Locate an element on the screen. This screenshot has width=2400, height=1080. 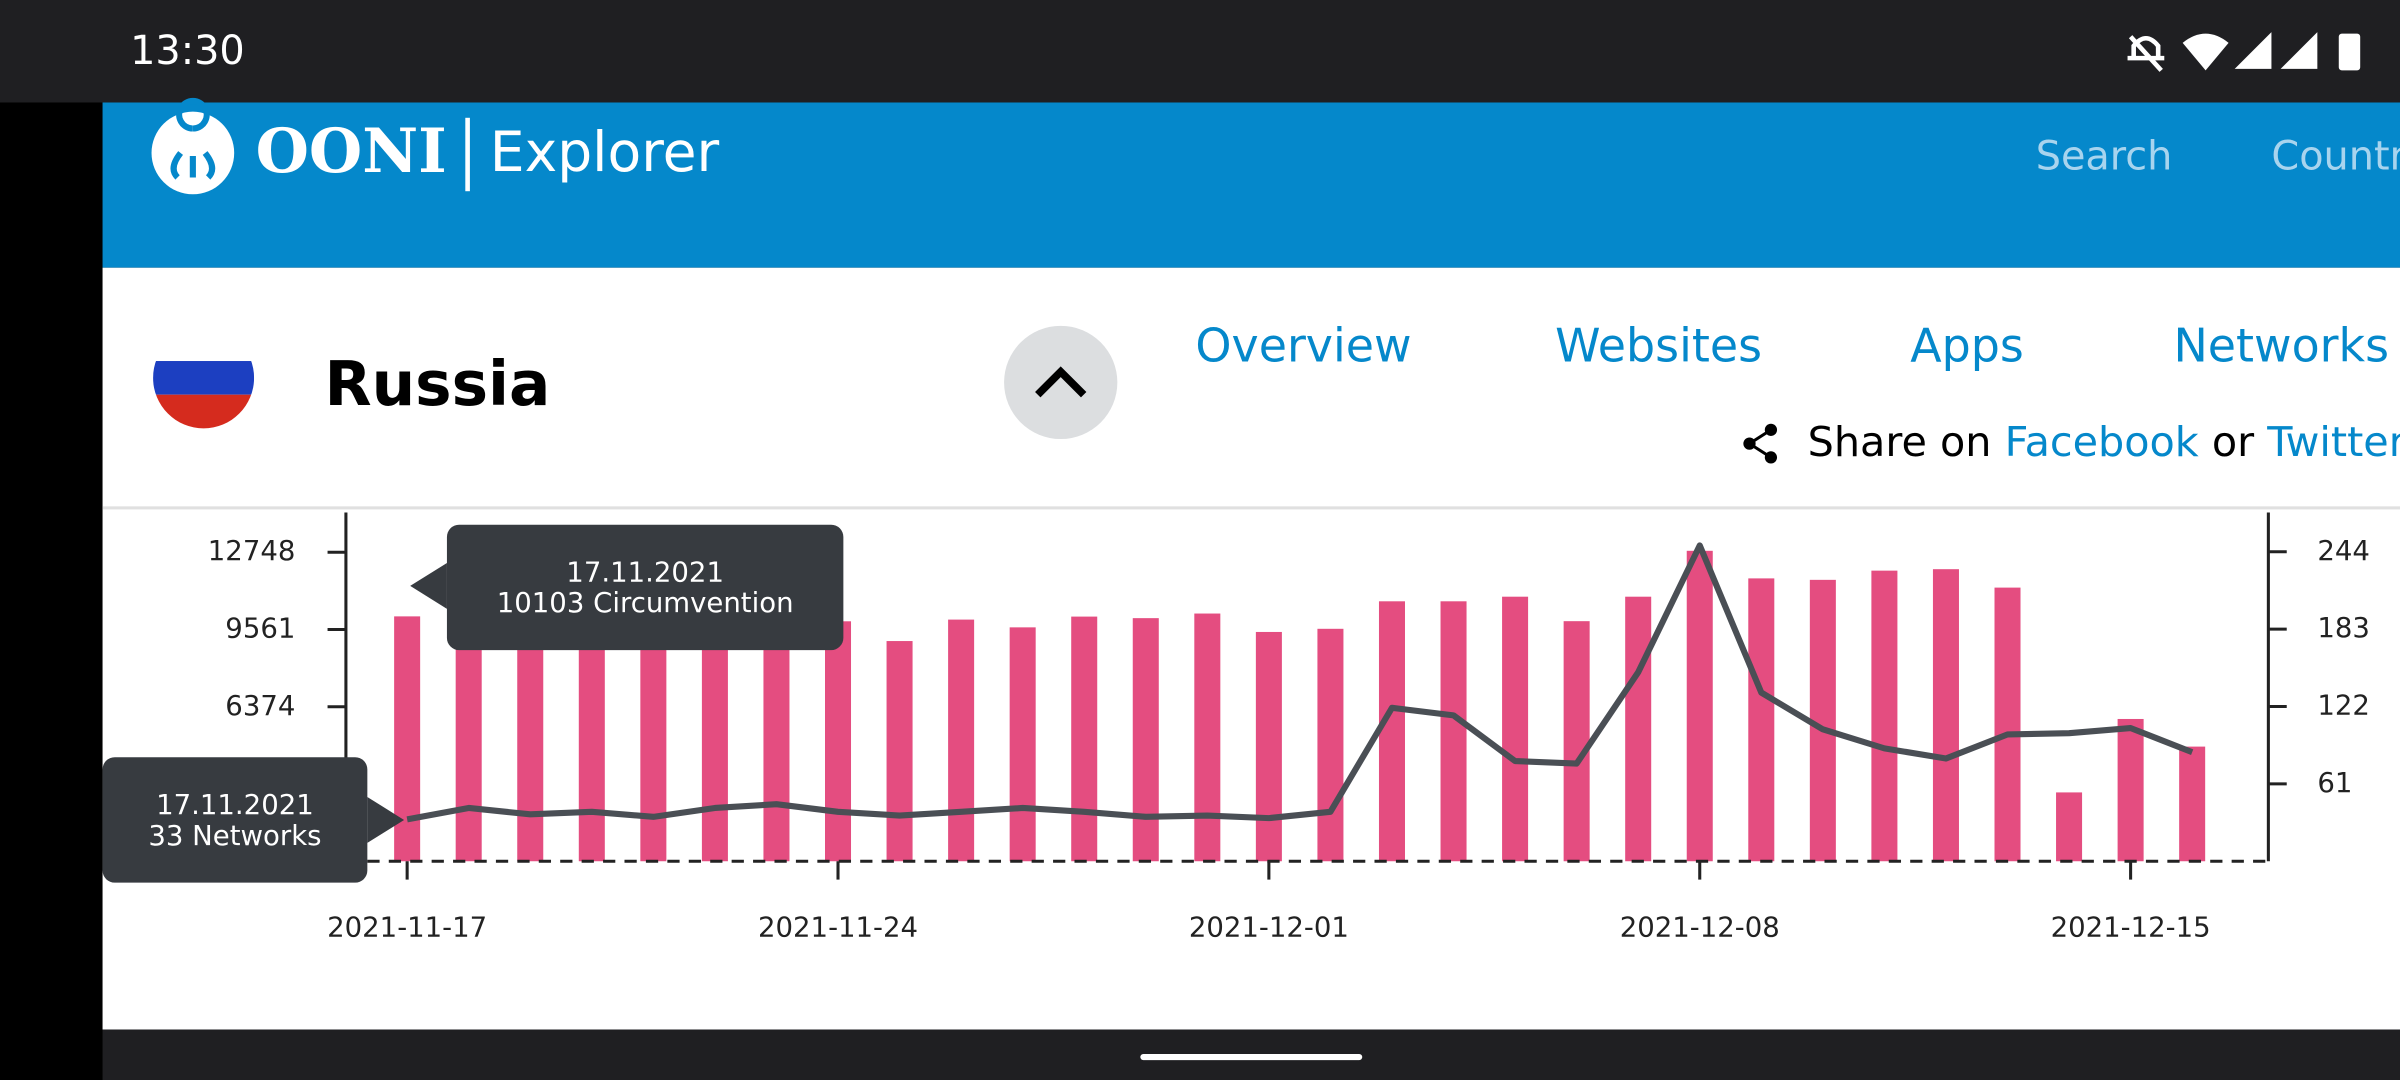
tooltip-text: 33 Networks is located at coordinates (234, 836).